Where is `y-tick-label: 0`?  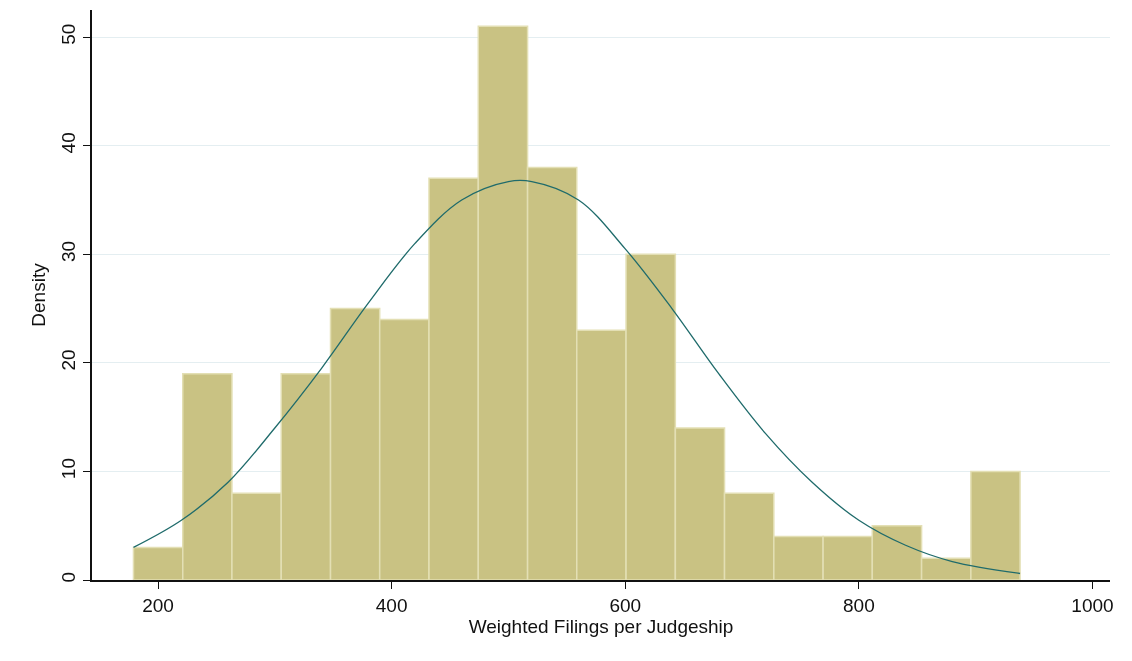 y-tick-label: 0 is located at coordinates (69, 577).